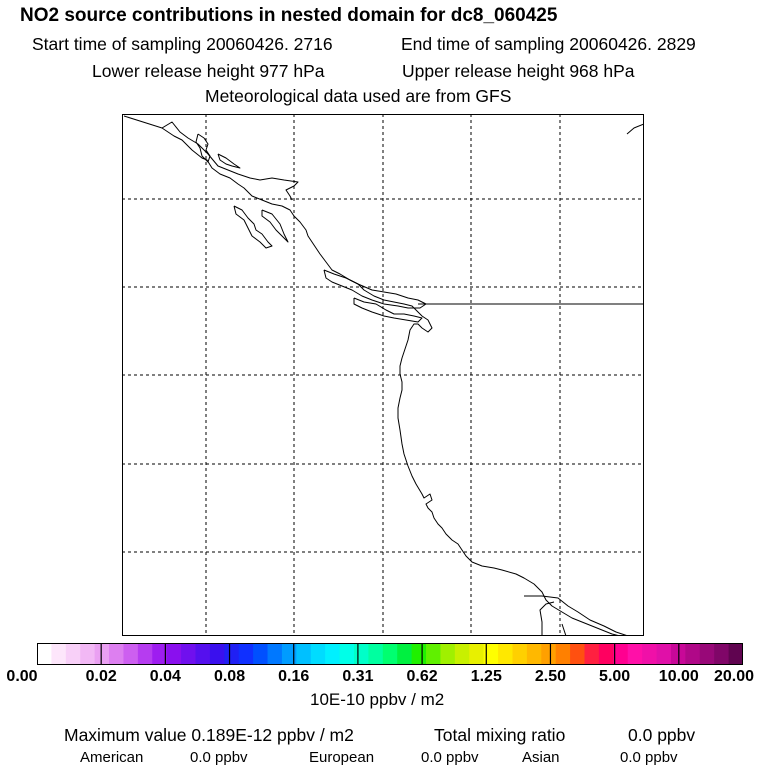 Image resolution: width=768 pixels, height=768 pixels. Describe the element at coordinates (662, 735) in the screenshot. I see `total-mixing-value: 0.0 ppbv` at that location.